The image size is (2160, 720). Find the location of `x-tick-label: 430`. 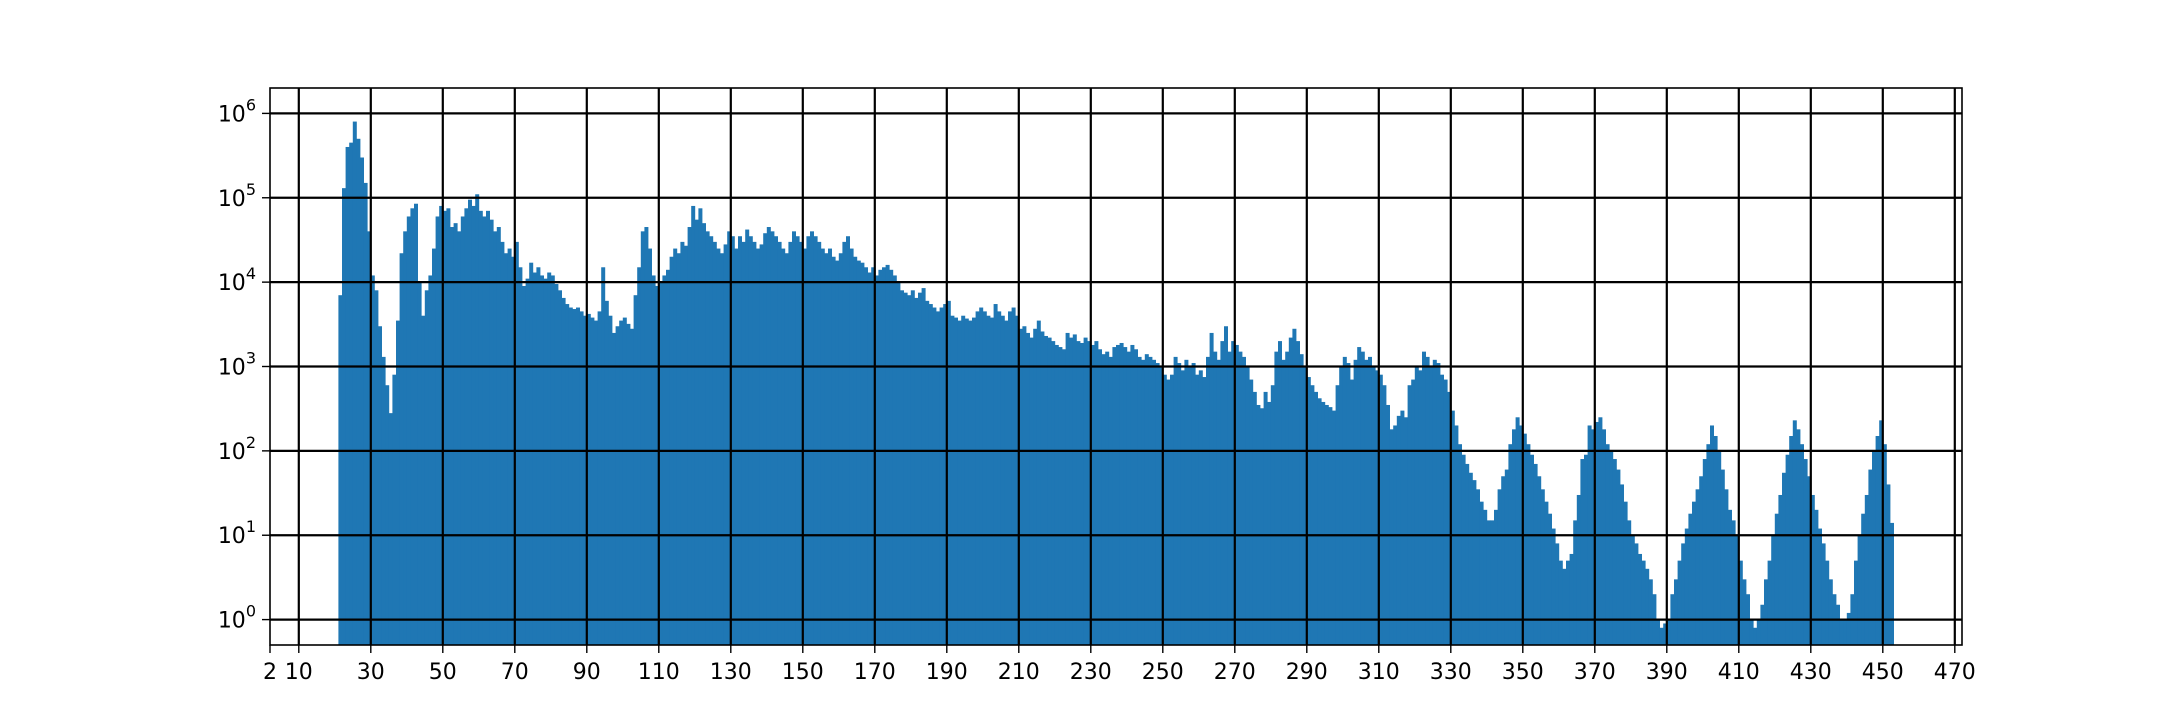

x-tick-label: 430 is located at coordinates (1811, 672).